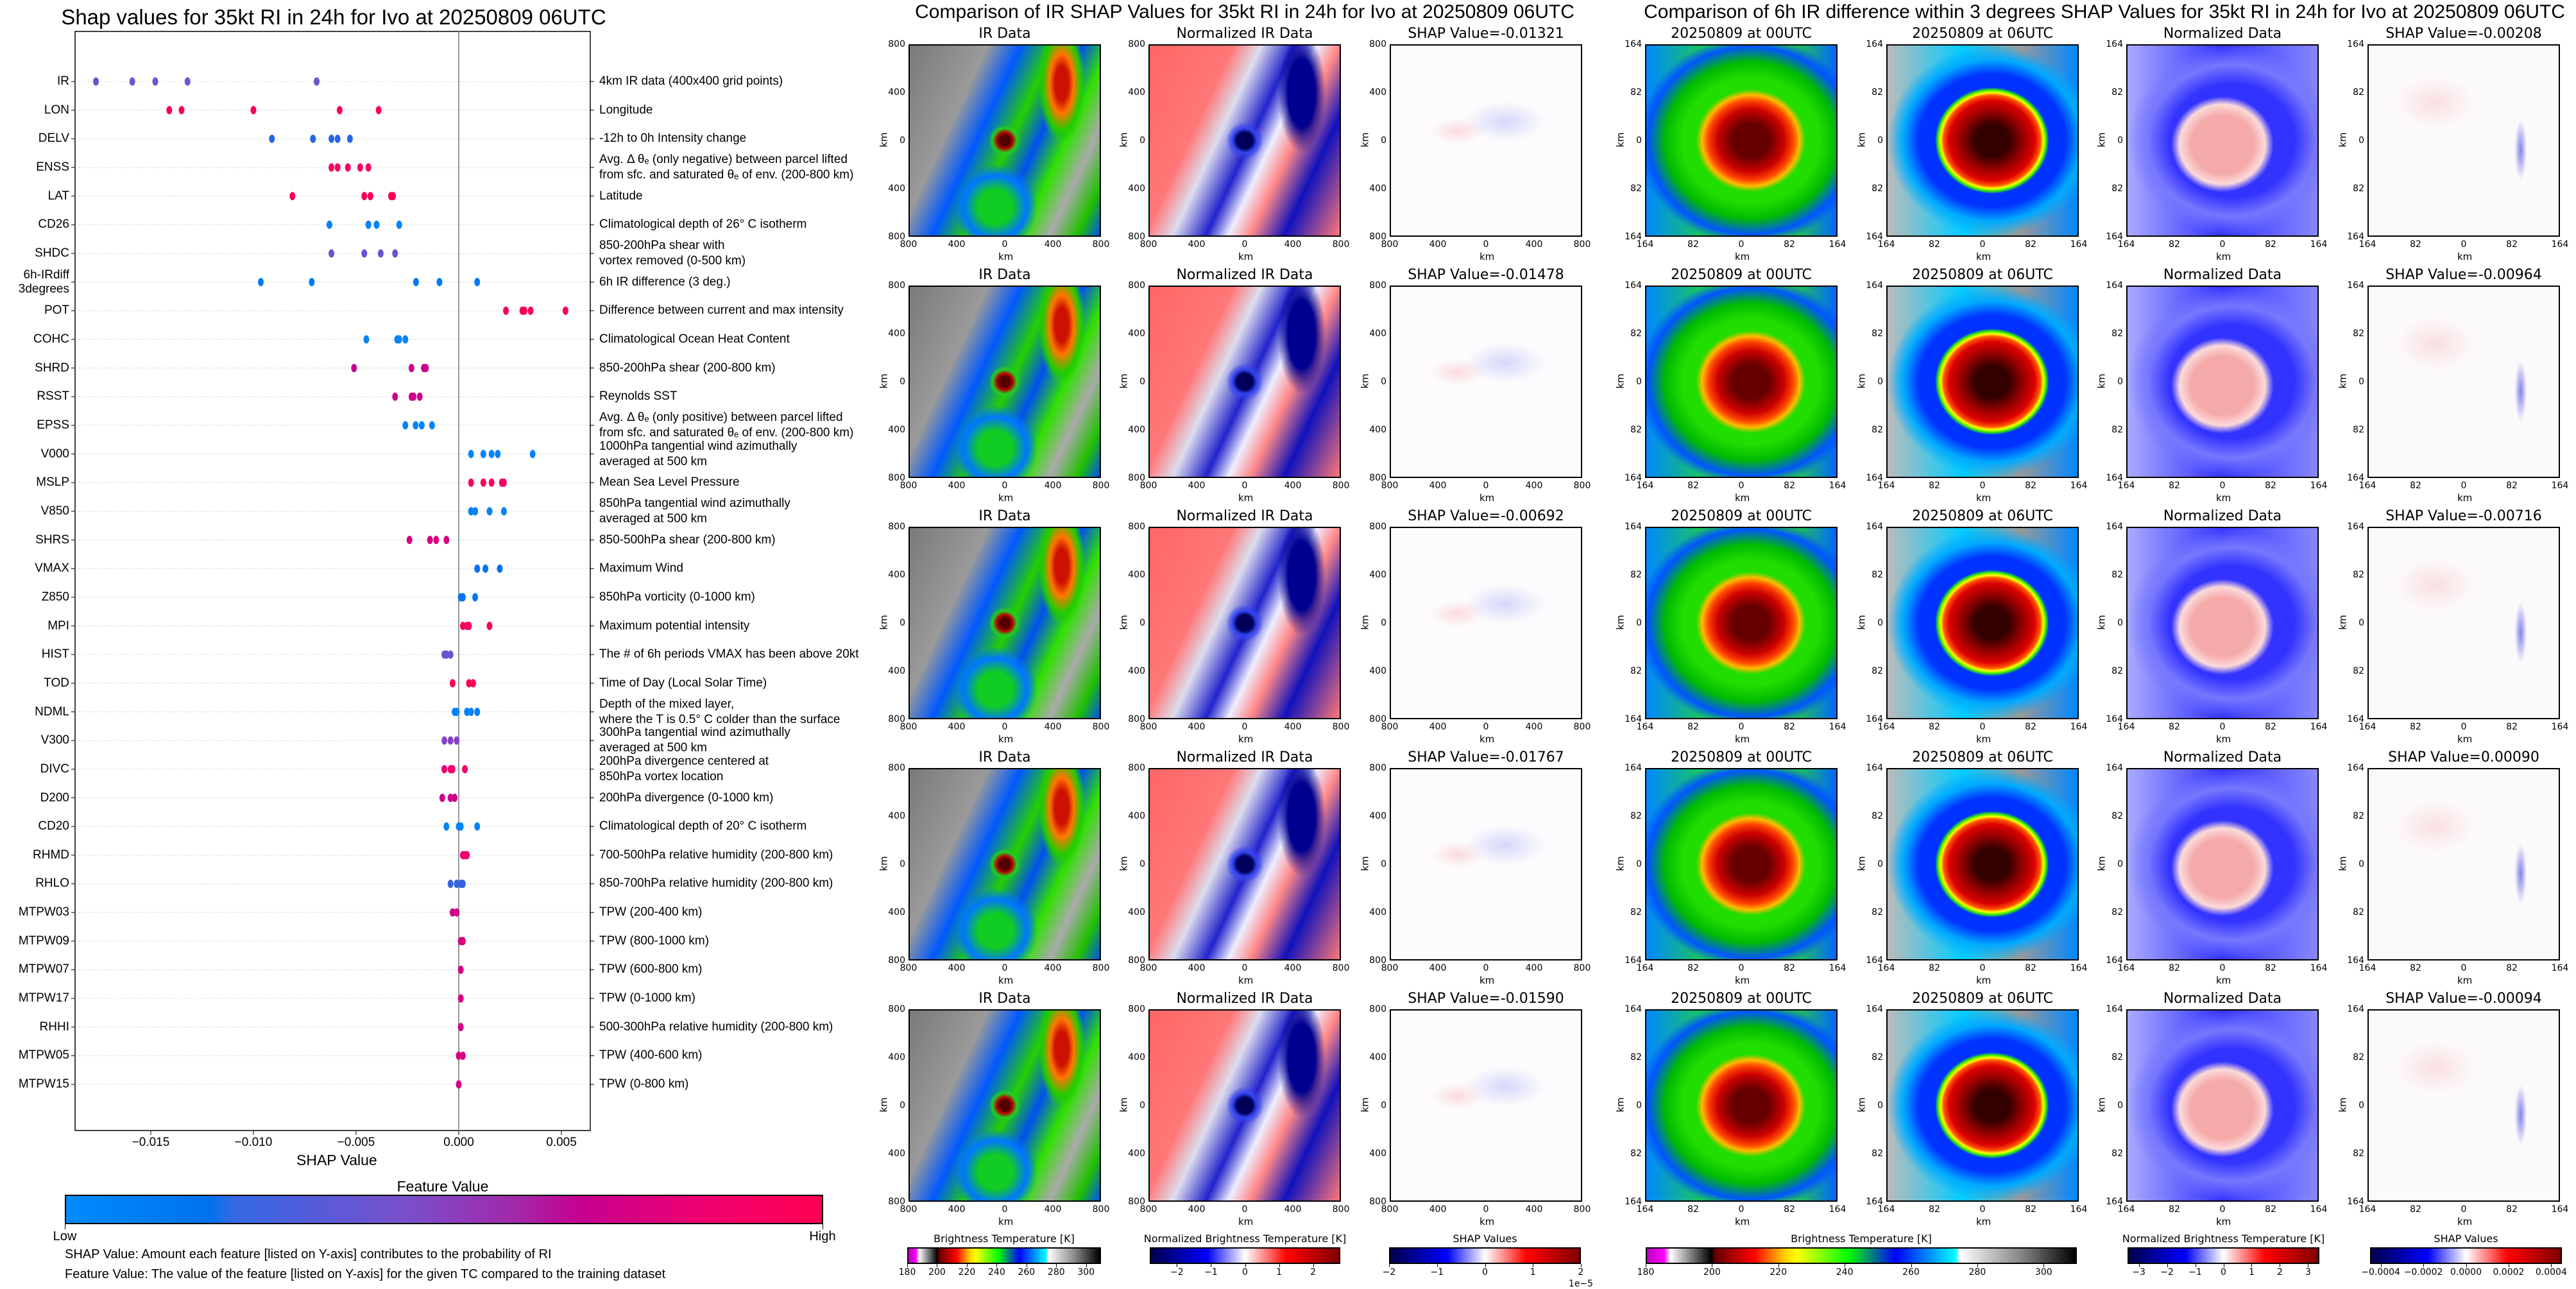 Image resolution: width=2576 pixels, height=1289 pixels. I want to click on feature-label: SHRD, so click(52, 368).